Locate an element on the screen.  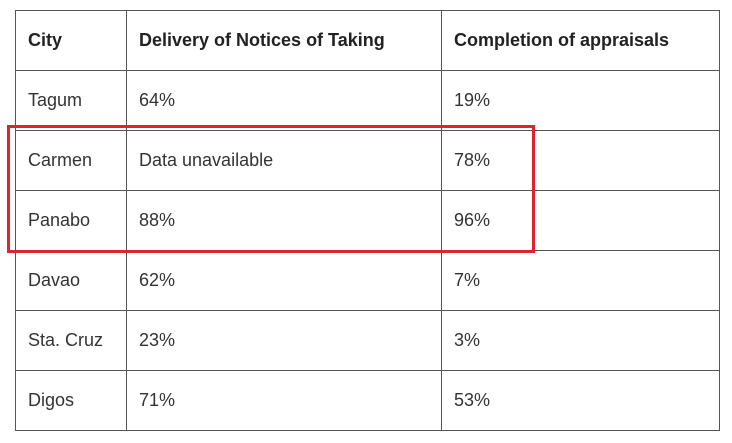
table-row: Sta. Cruz 23% 3% is located at coordinates (367, 340).